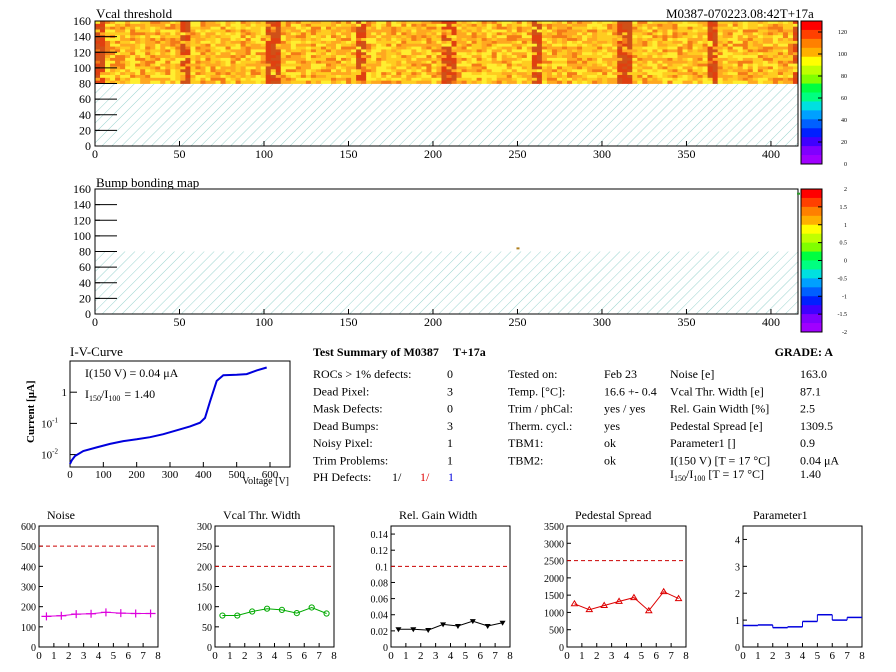  What do you see at coordinates (811, 79) in the screenshot?
I see `palette-band` at bounding box center [811, 79].